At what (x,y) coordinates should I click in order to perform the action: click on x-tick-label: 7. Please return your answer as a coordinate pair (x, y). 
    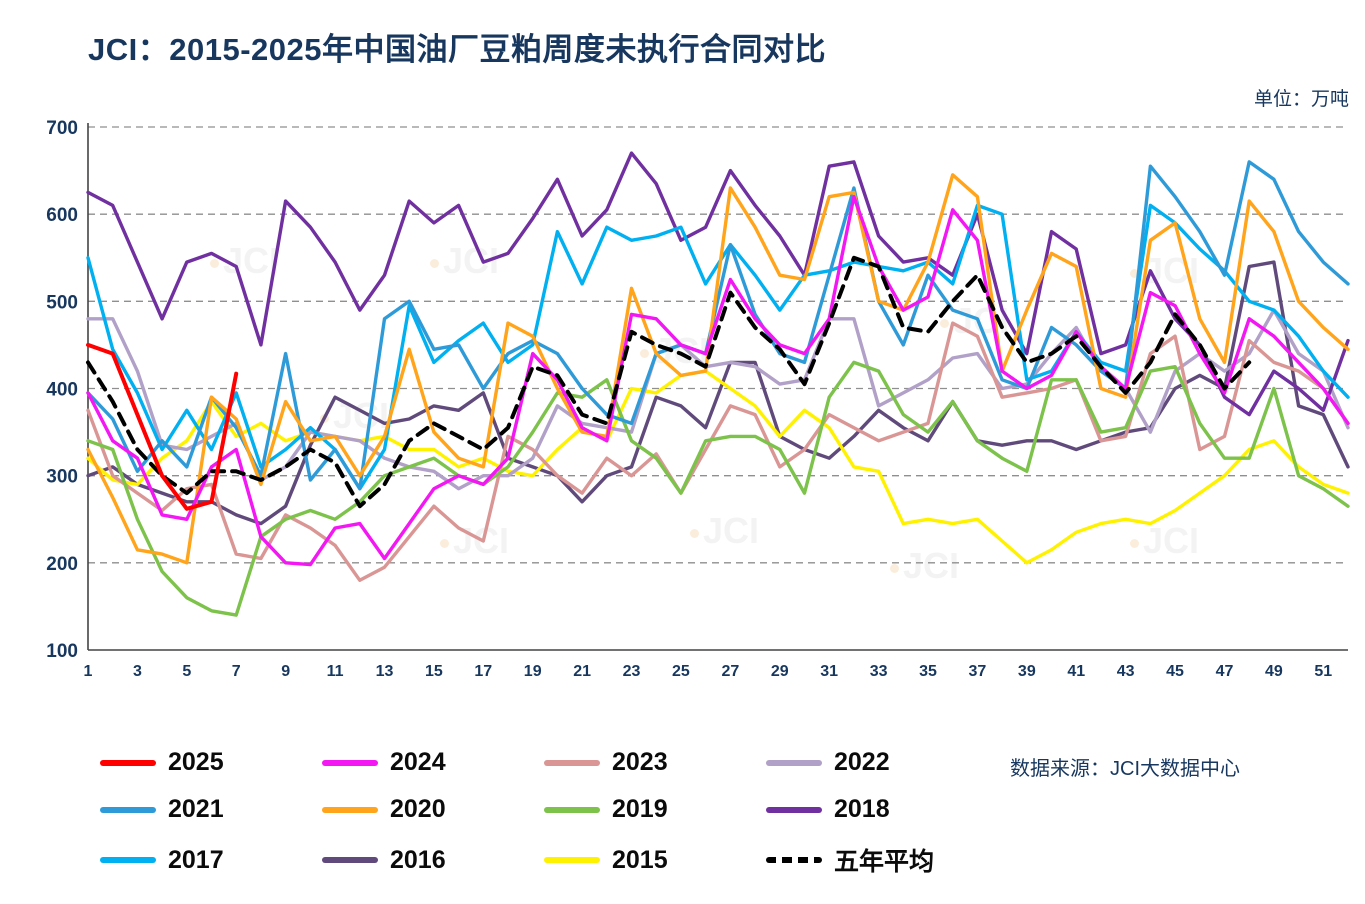
    Looking at the image, I should click on (236, 671).